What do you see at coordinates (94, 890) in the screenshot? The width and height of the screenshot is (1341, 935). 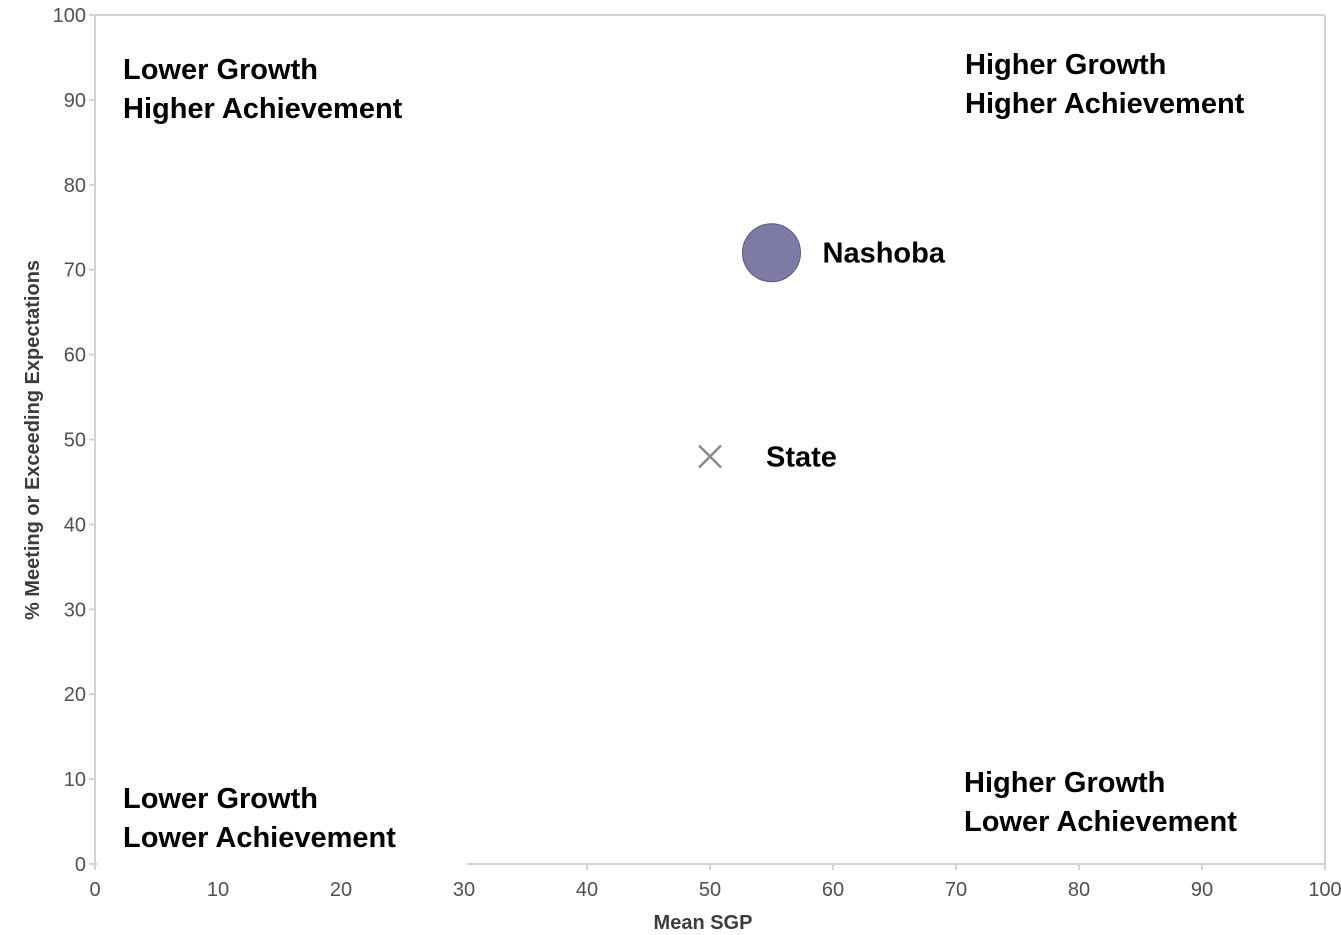 I see `x-tick-label: 0` at bounding box center [94, 890].